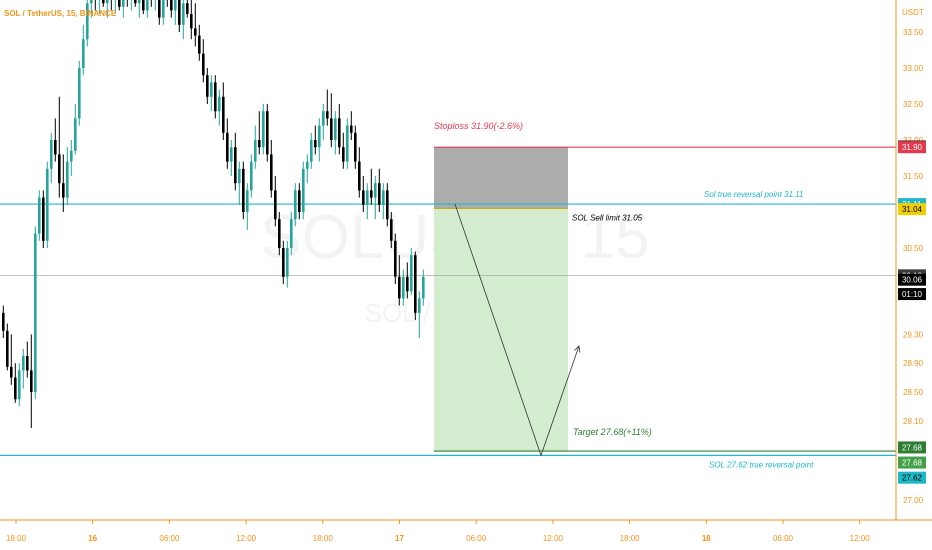 The image size is (932, 550). What do you see at coordinates (478, 126) in the screenshot?
I see `stoploss-label: Stoploss 31.90(-2.6%)` at bounding box center [478, 126].